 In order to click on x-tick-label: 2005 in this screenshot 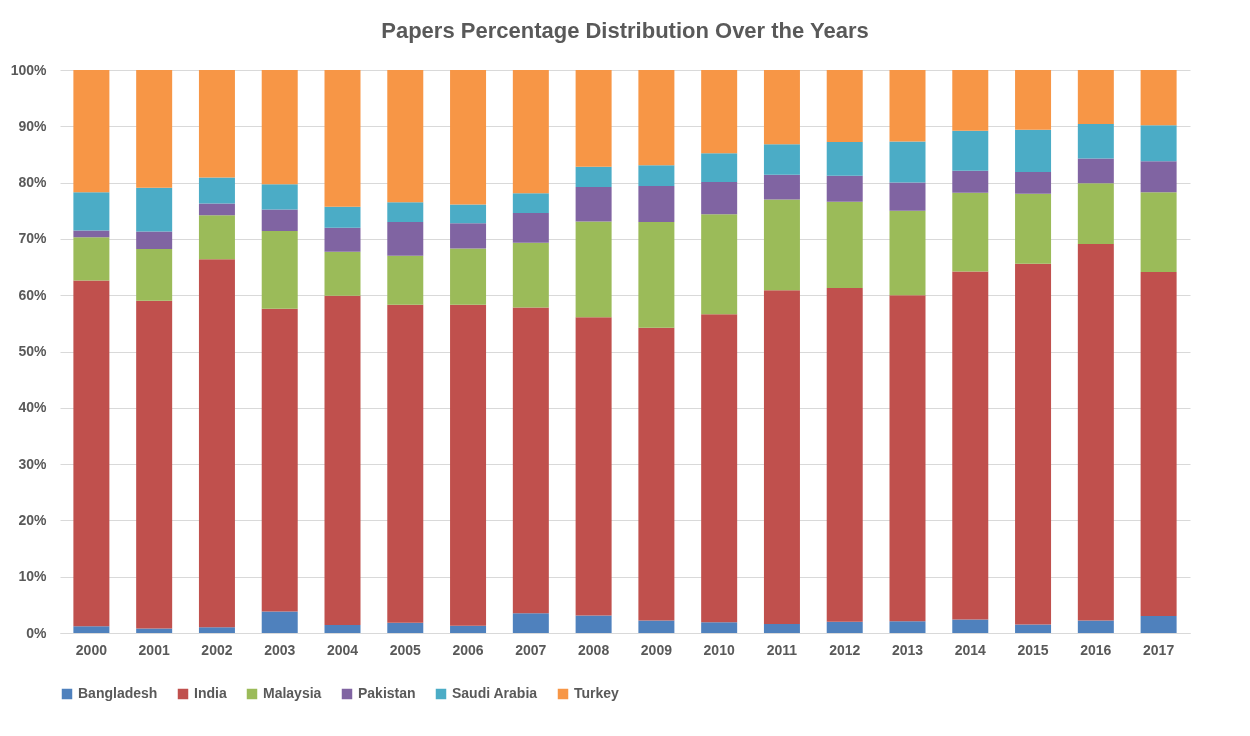, I will do `click(405, 649)`.